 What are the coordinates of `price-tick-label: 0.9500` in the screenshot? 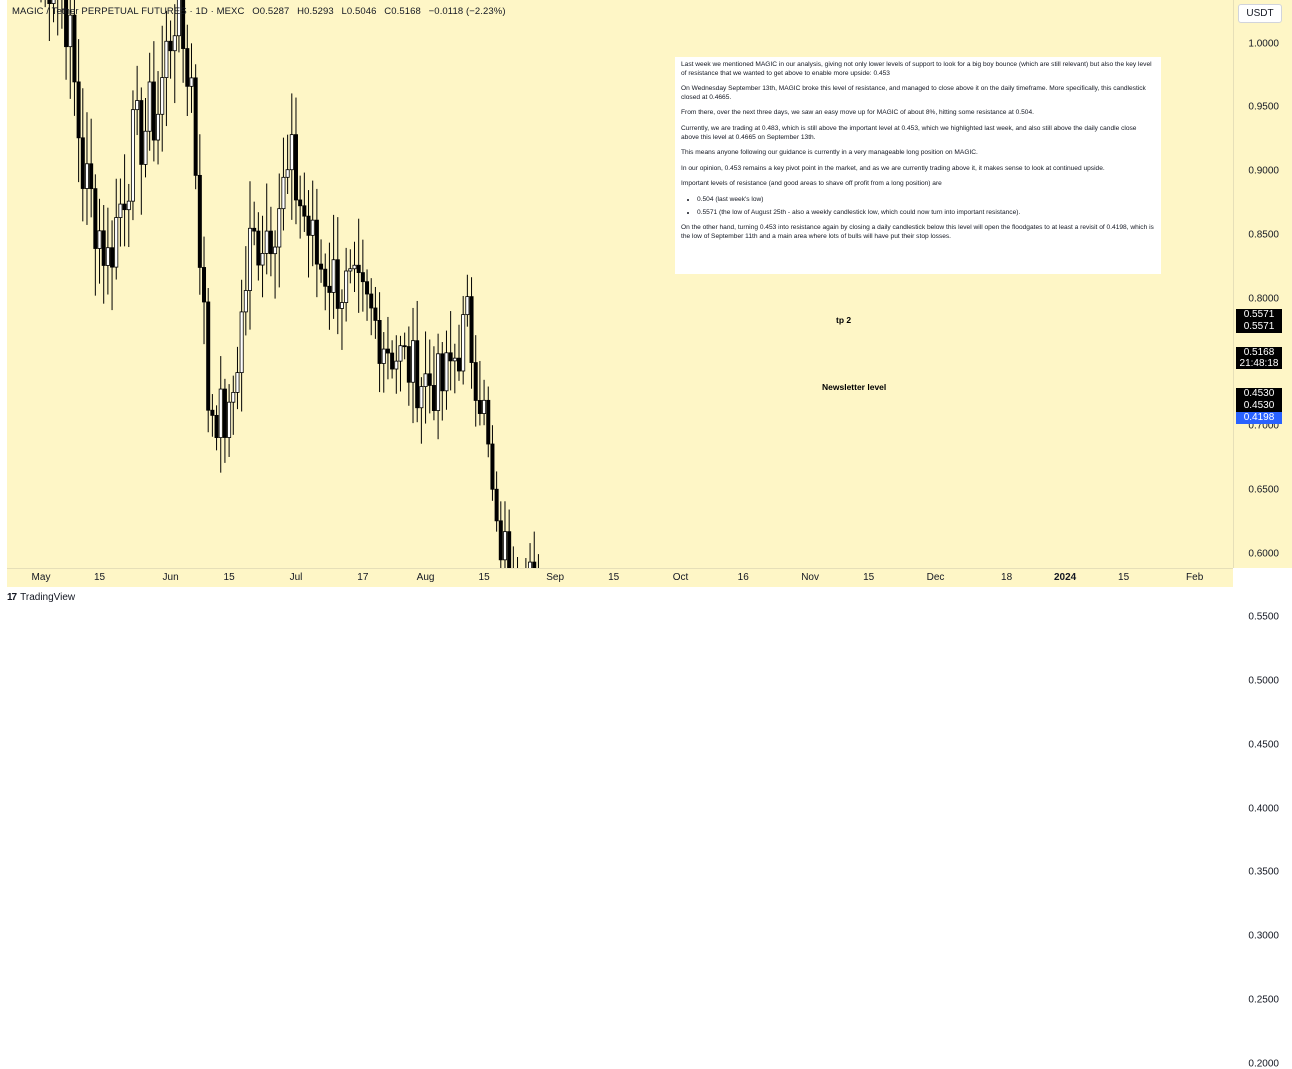 It's located at (1263, 107).